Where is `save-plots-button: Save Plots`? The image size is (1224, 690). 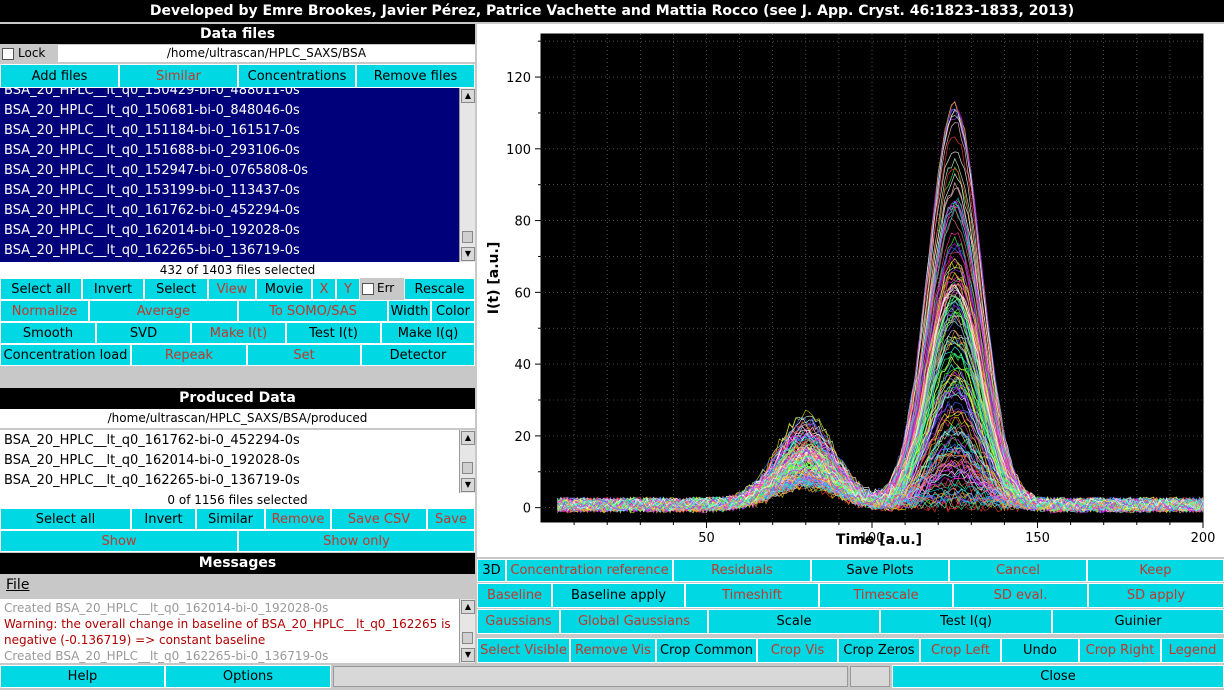 save-plots-button: Save Plots is located at coordinates (880, 570).